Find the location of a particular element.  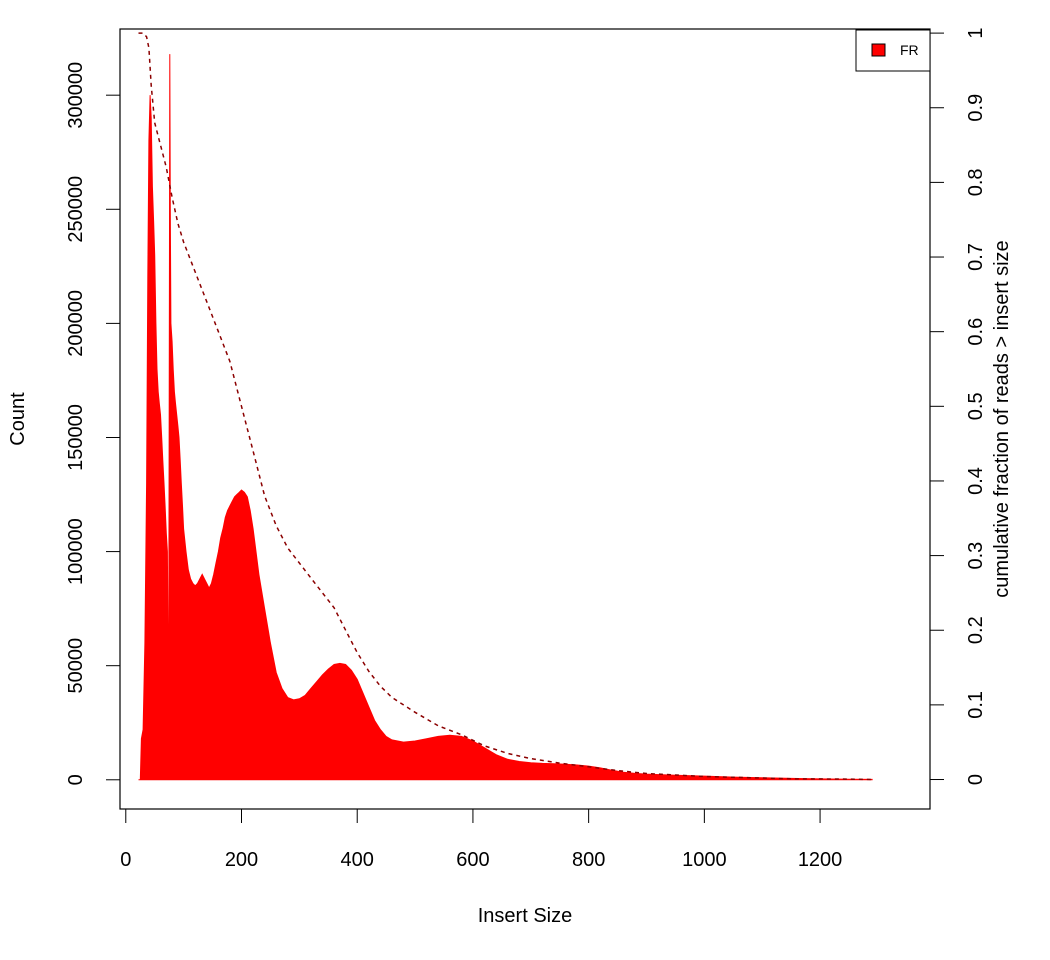

y-tick-label: 200000 is located at coordinates (76, 323).